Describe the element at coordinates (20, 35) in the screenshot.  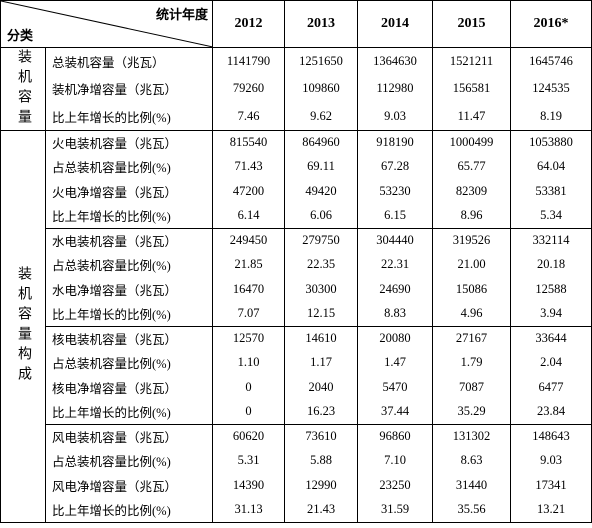
I see `corner-bottom: 分类` at that location.